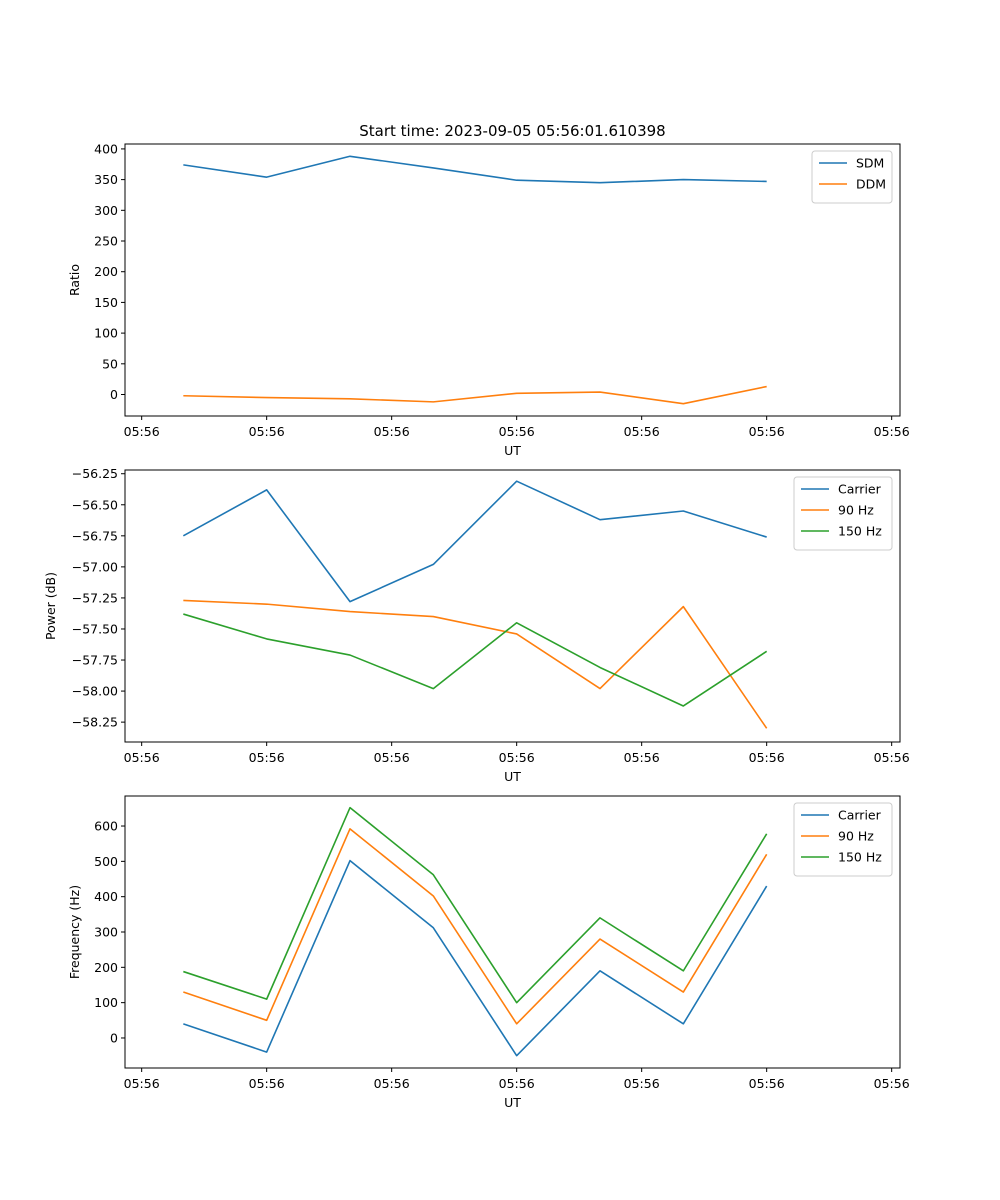 Image resolution: width=1000 pixels, height=1200 pixels. What do you see at coordinates (871, 184) in the screenshot?
I see `legend-label: DDM` at bounding box center [871, 184].